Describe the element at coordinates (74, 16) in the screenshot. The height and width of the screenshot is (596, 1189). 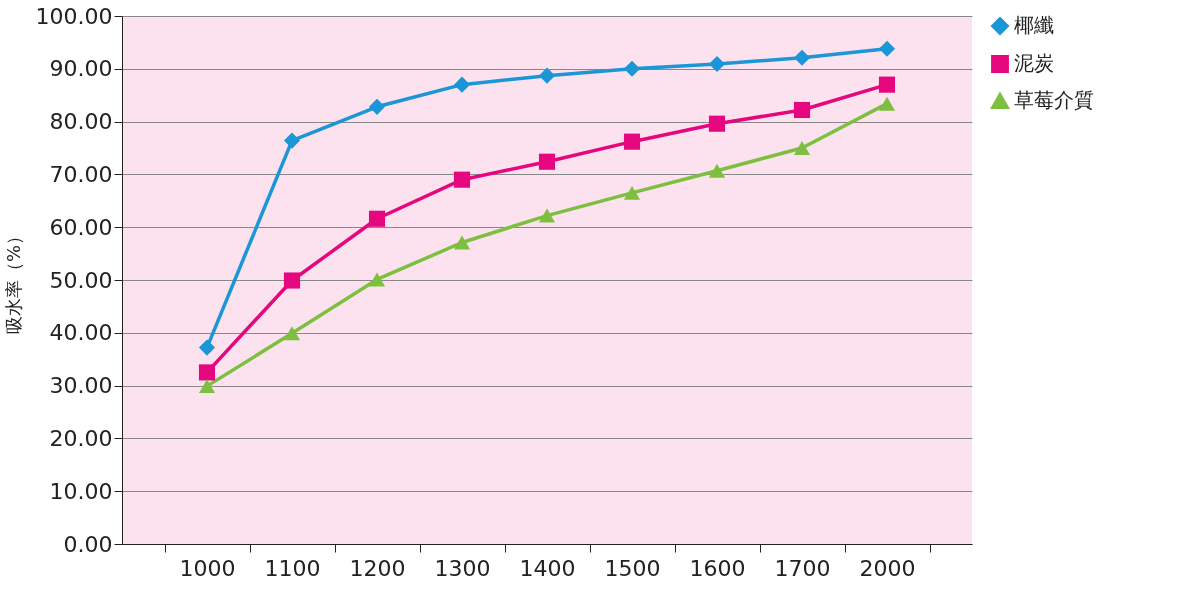
I see `y-tick-label: 100.00` at that location.